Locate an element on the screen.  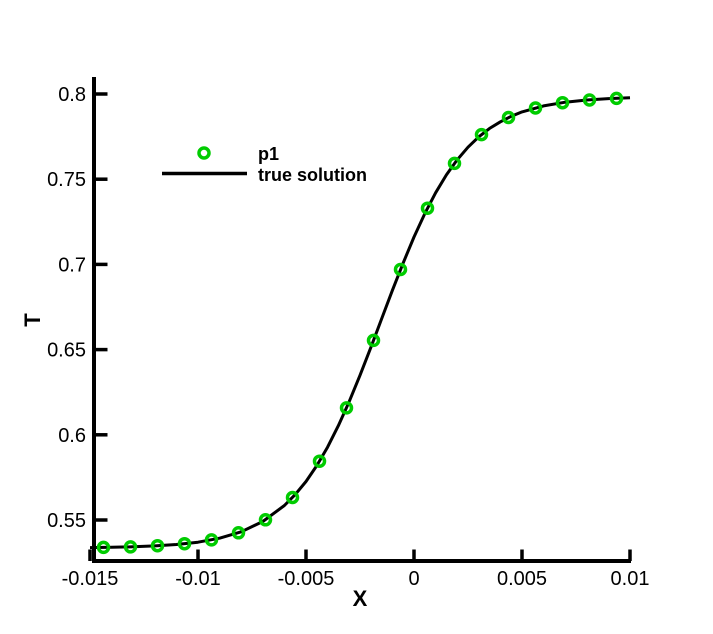
y-tick-label: 0.8 is located at coordinates (72, 95).